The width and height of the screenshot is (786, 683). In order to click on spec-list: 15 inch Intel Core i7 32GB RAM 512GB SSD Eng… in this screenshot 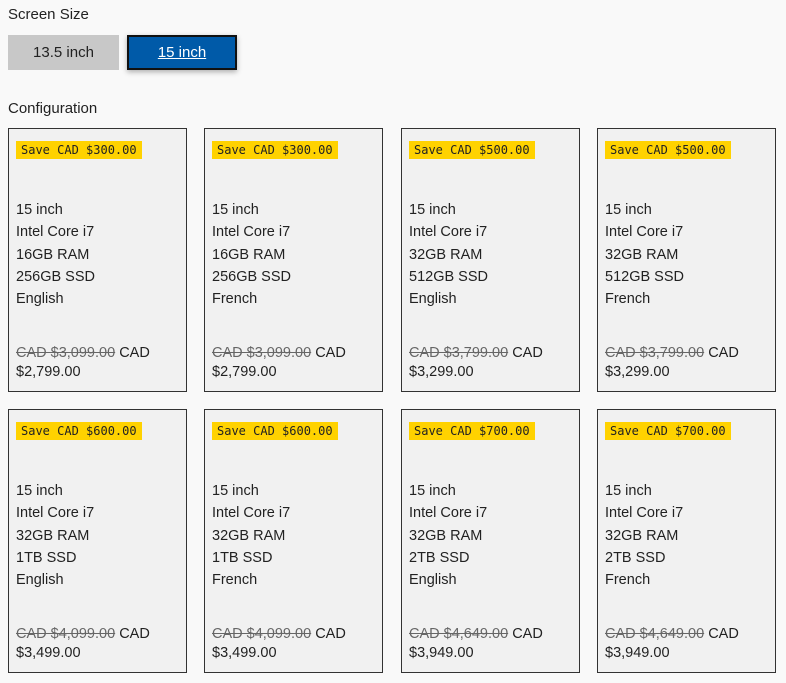, I will do `click(448, 254)`.